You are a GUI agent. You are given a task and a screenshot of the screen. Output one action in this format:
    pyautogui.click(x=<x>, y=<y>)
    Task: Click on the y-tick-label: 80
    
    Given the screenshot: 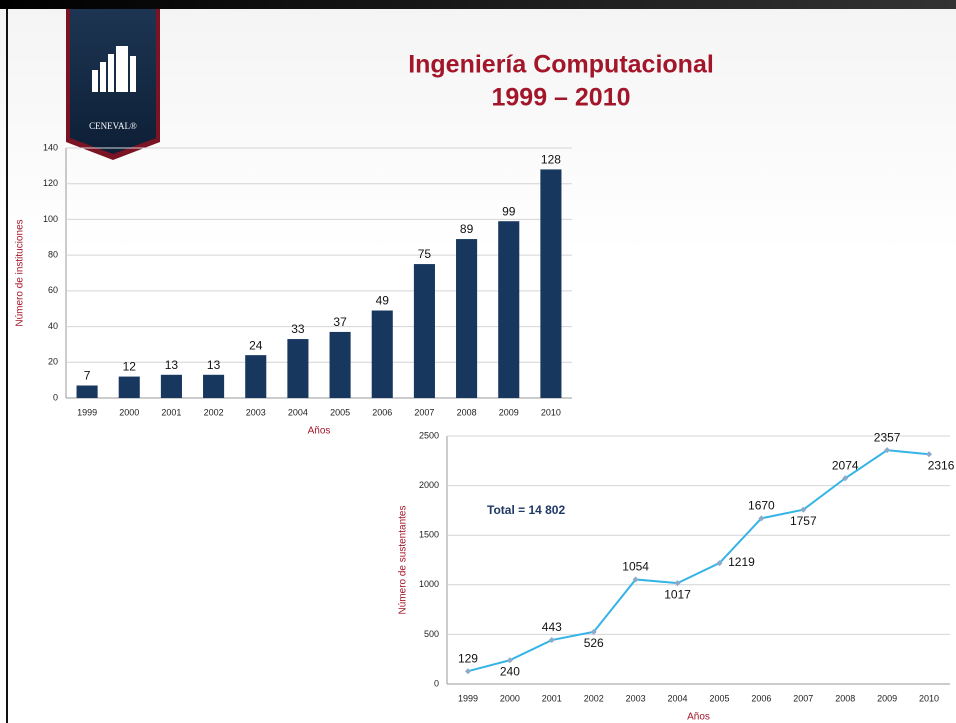 What is the action you would take?
    pyautogui.click(x=53, y=255)
    